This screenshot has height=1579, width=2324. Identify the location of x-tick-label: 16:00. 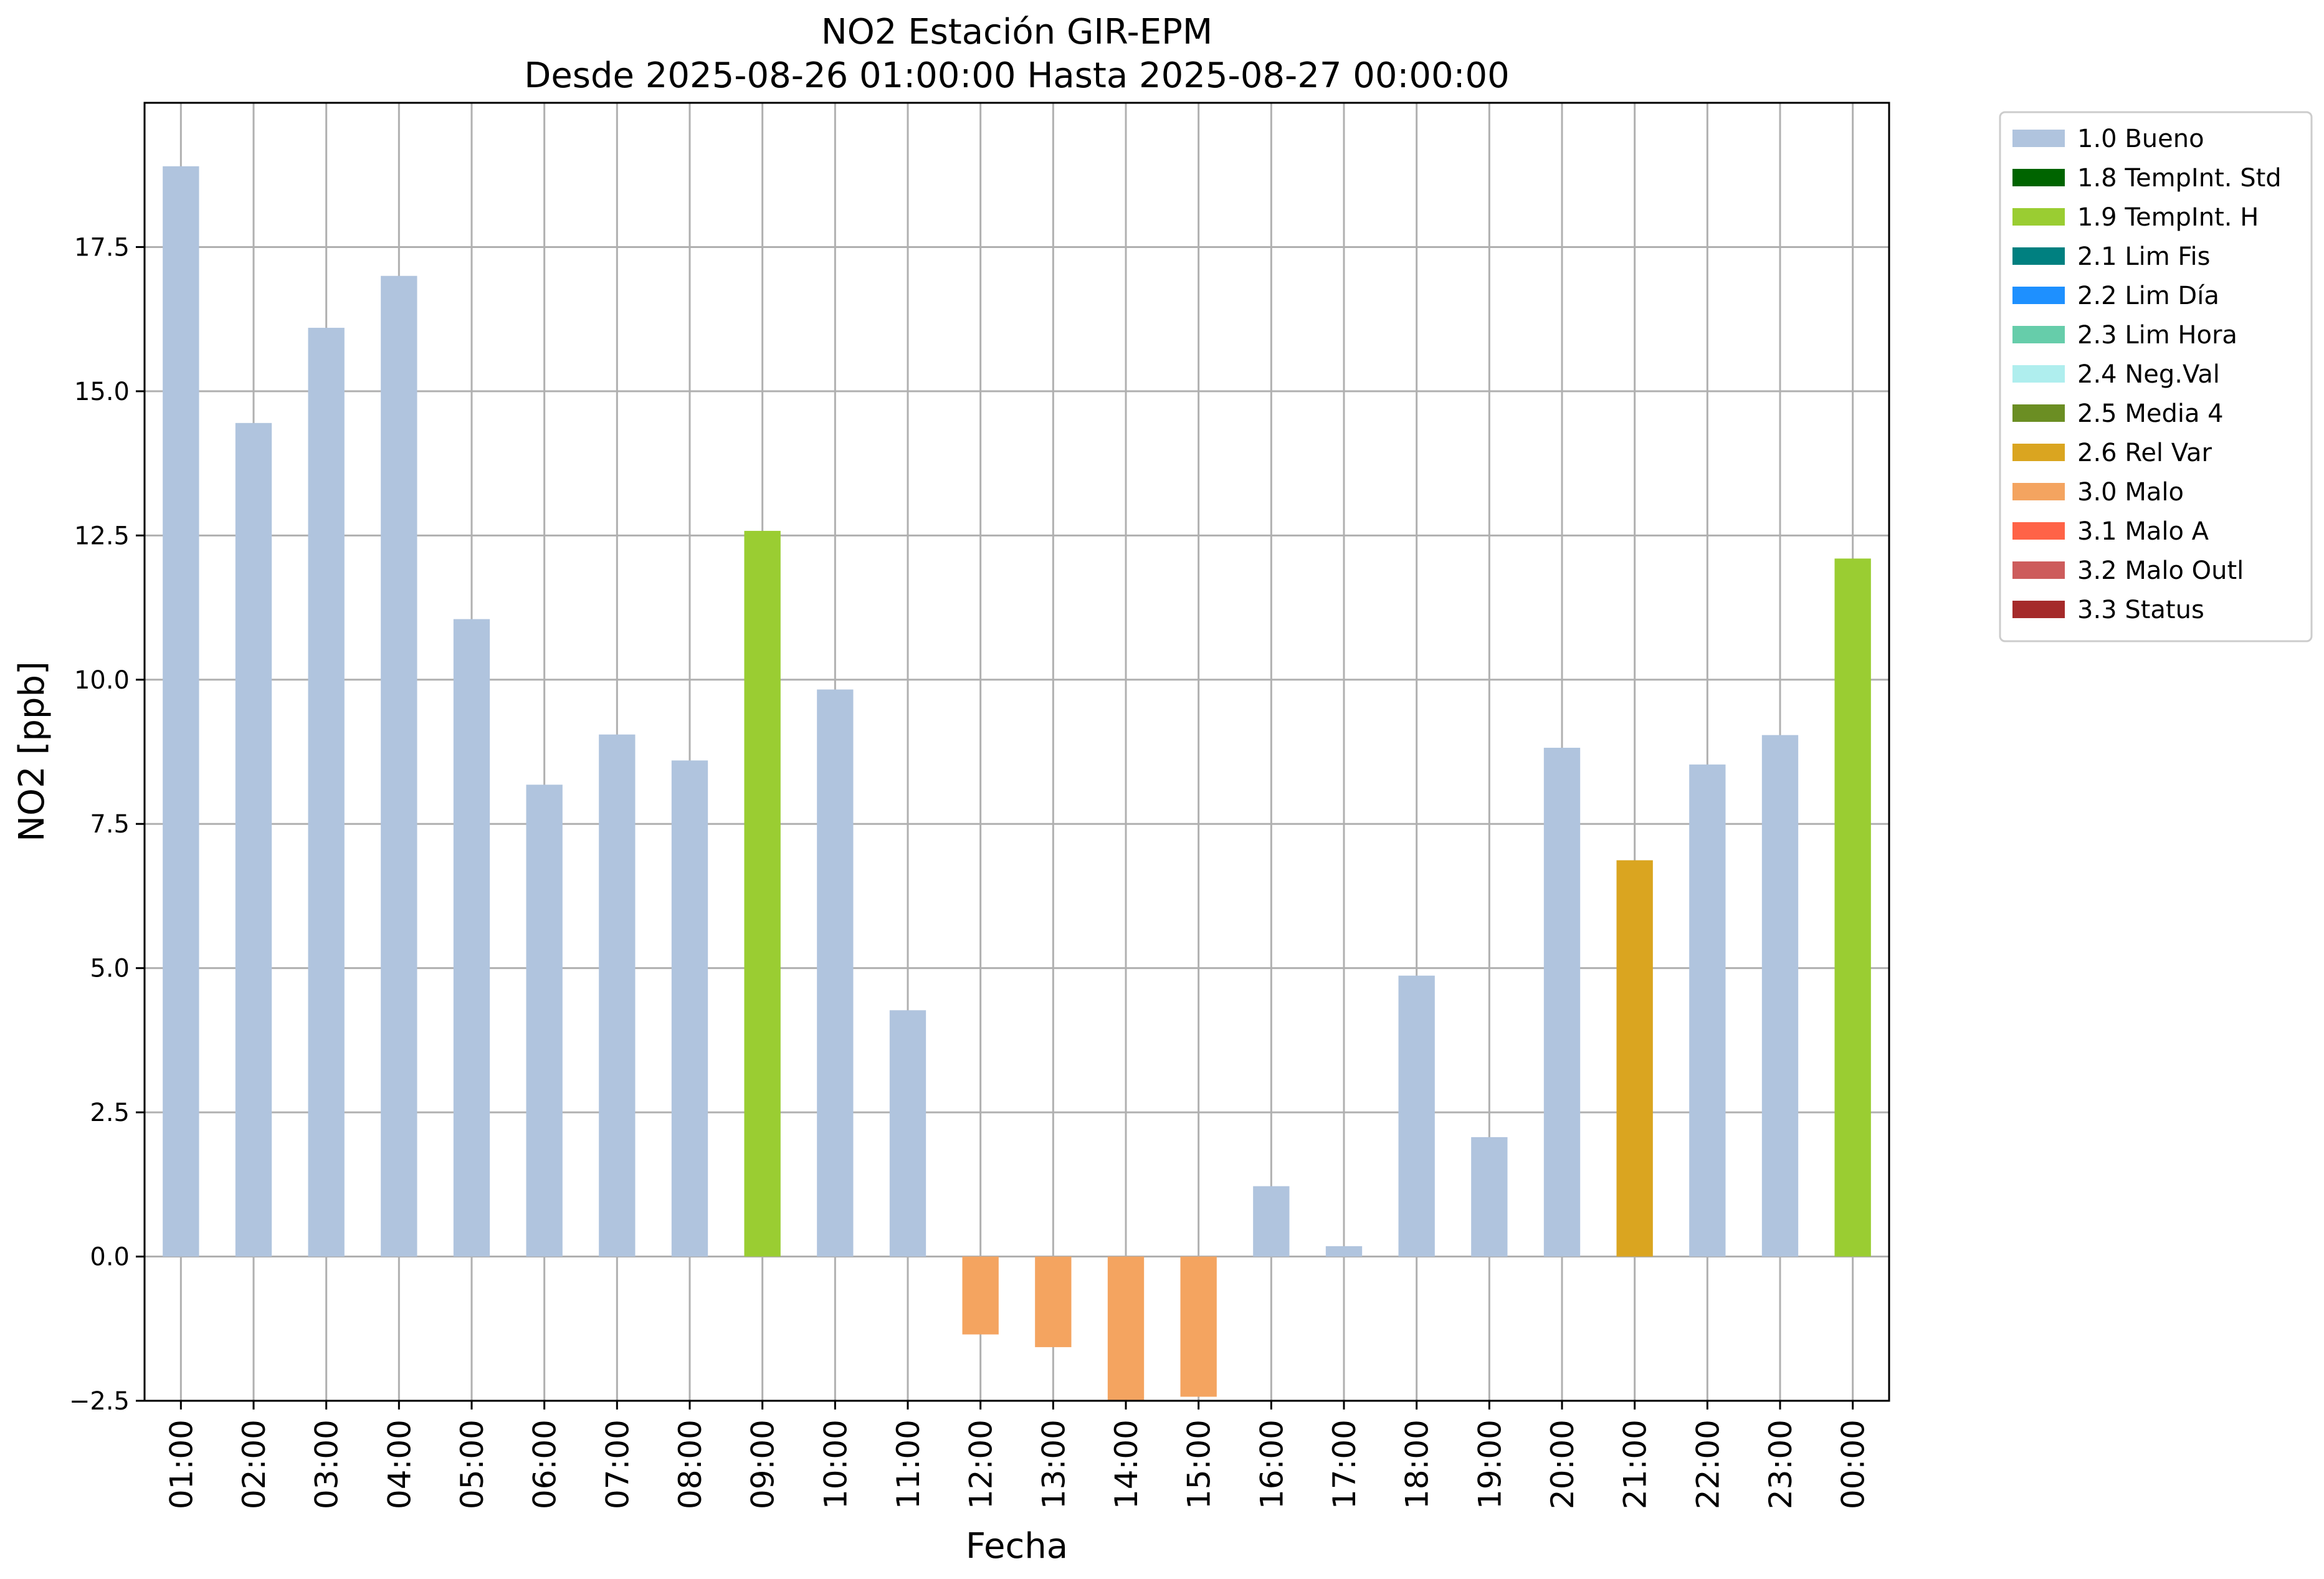
(1272, 1464).